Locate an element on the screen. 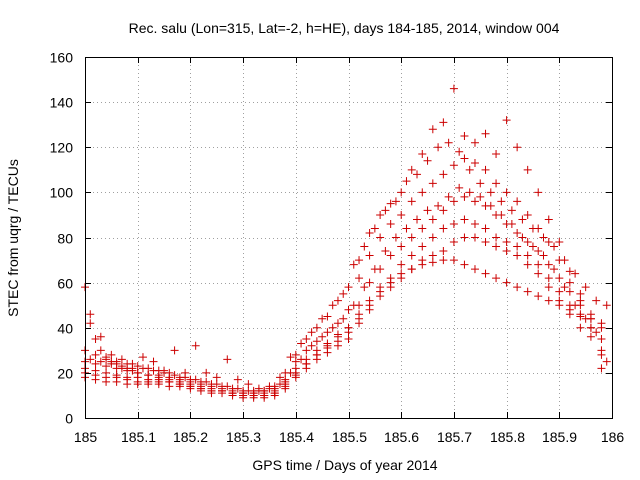  x-tick-label: 185.2 is located at coordinates (190, 437).